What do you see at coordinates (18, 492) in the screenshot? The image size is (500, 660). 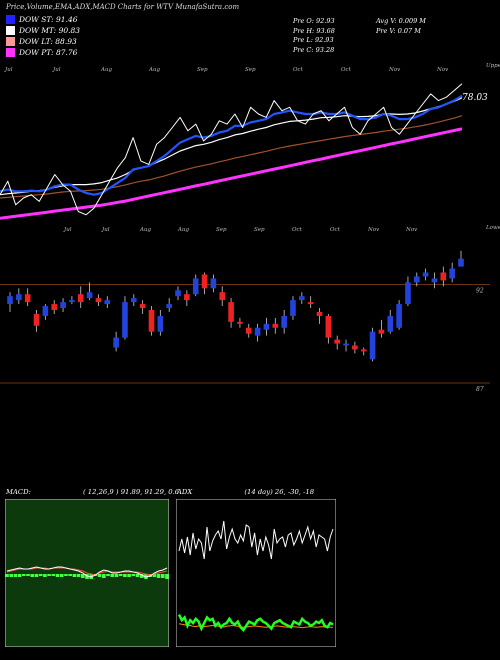 I see `macd-label: MACD:` at bounding box center [18, 492].